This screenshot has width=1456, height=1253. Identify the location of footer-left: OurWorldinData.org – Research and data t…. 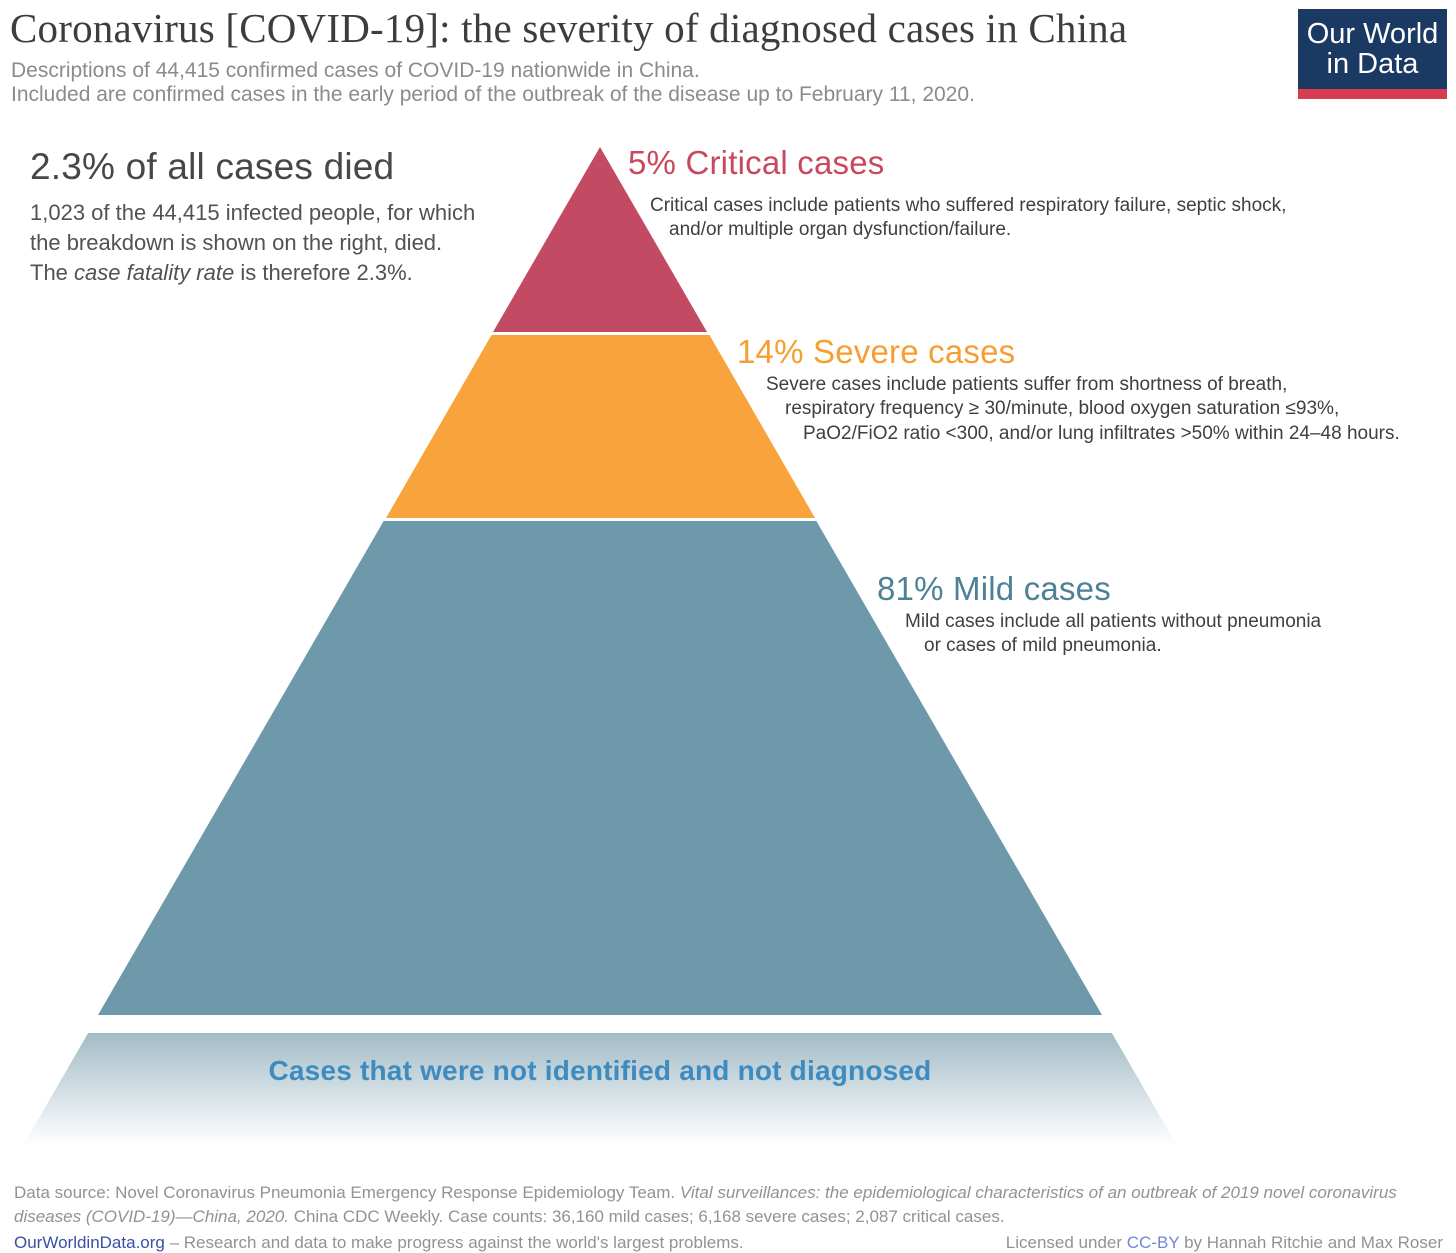
(379, 1242).